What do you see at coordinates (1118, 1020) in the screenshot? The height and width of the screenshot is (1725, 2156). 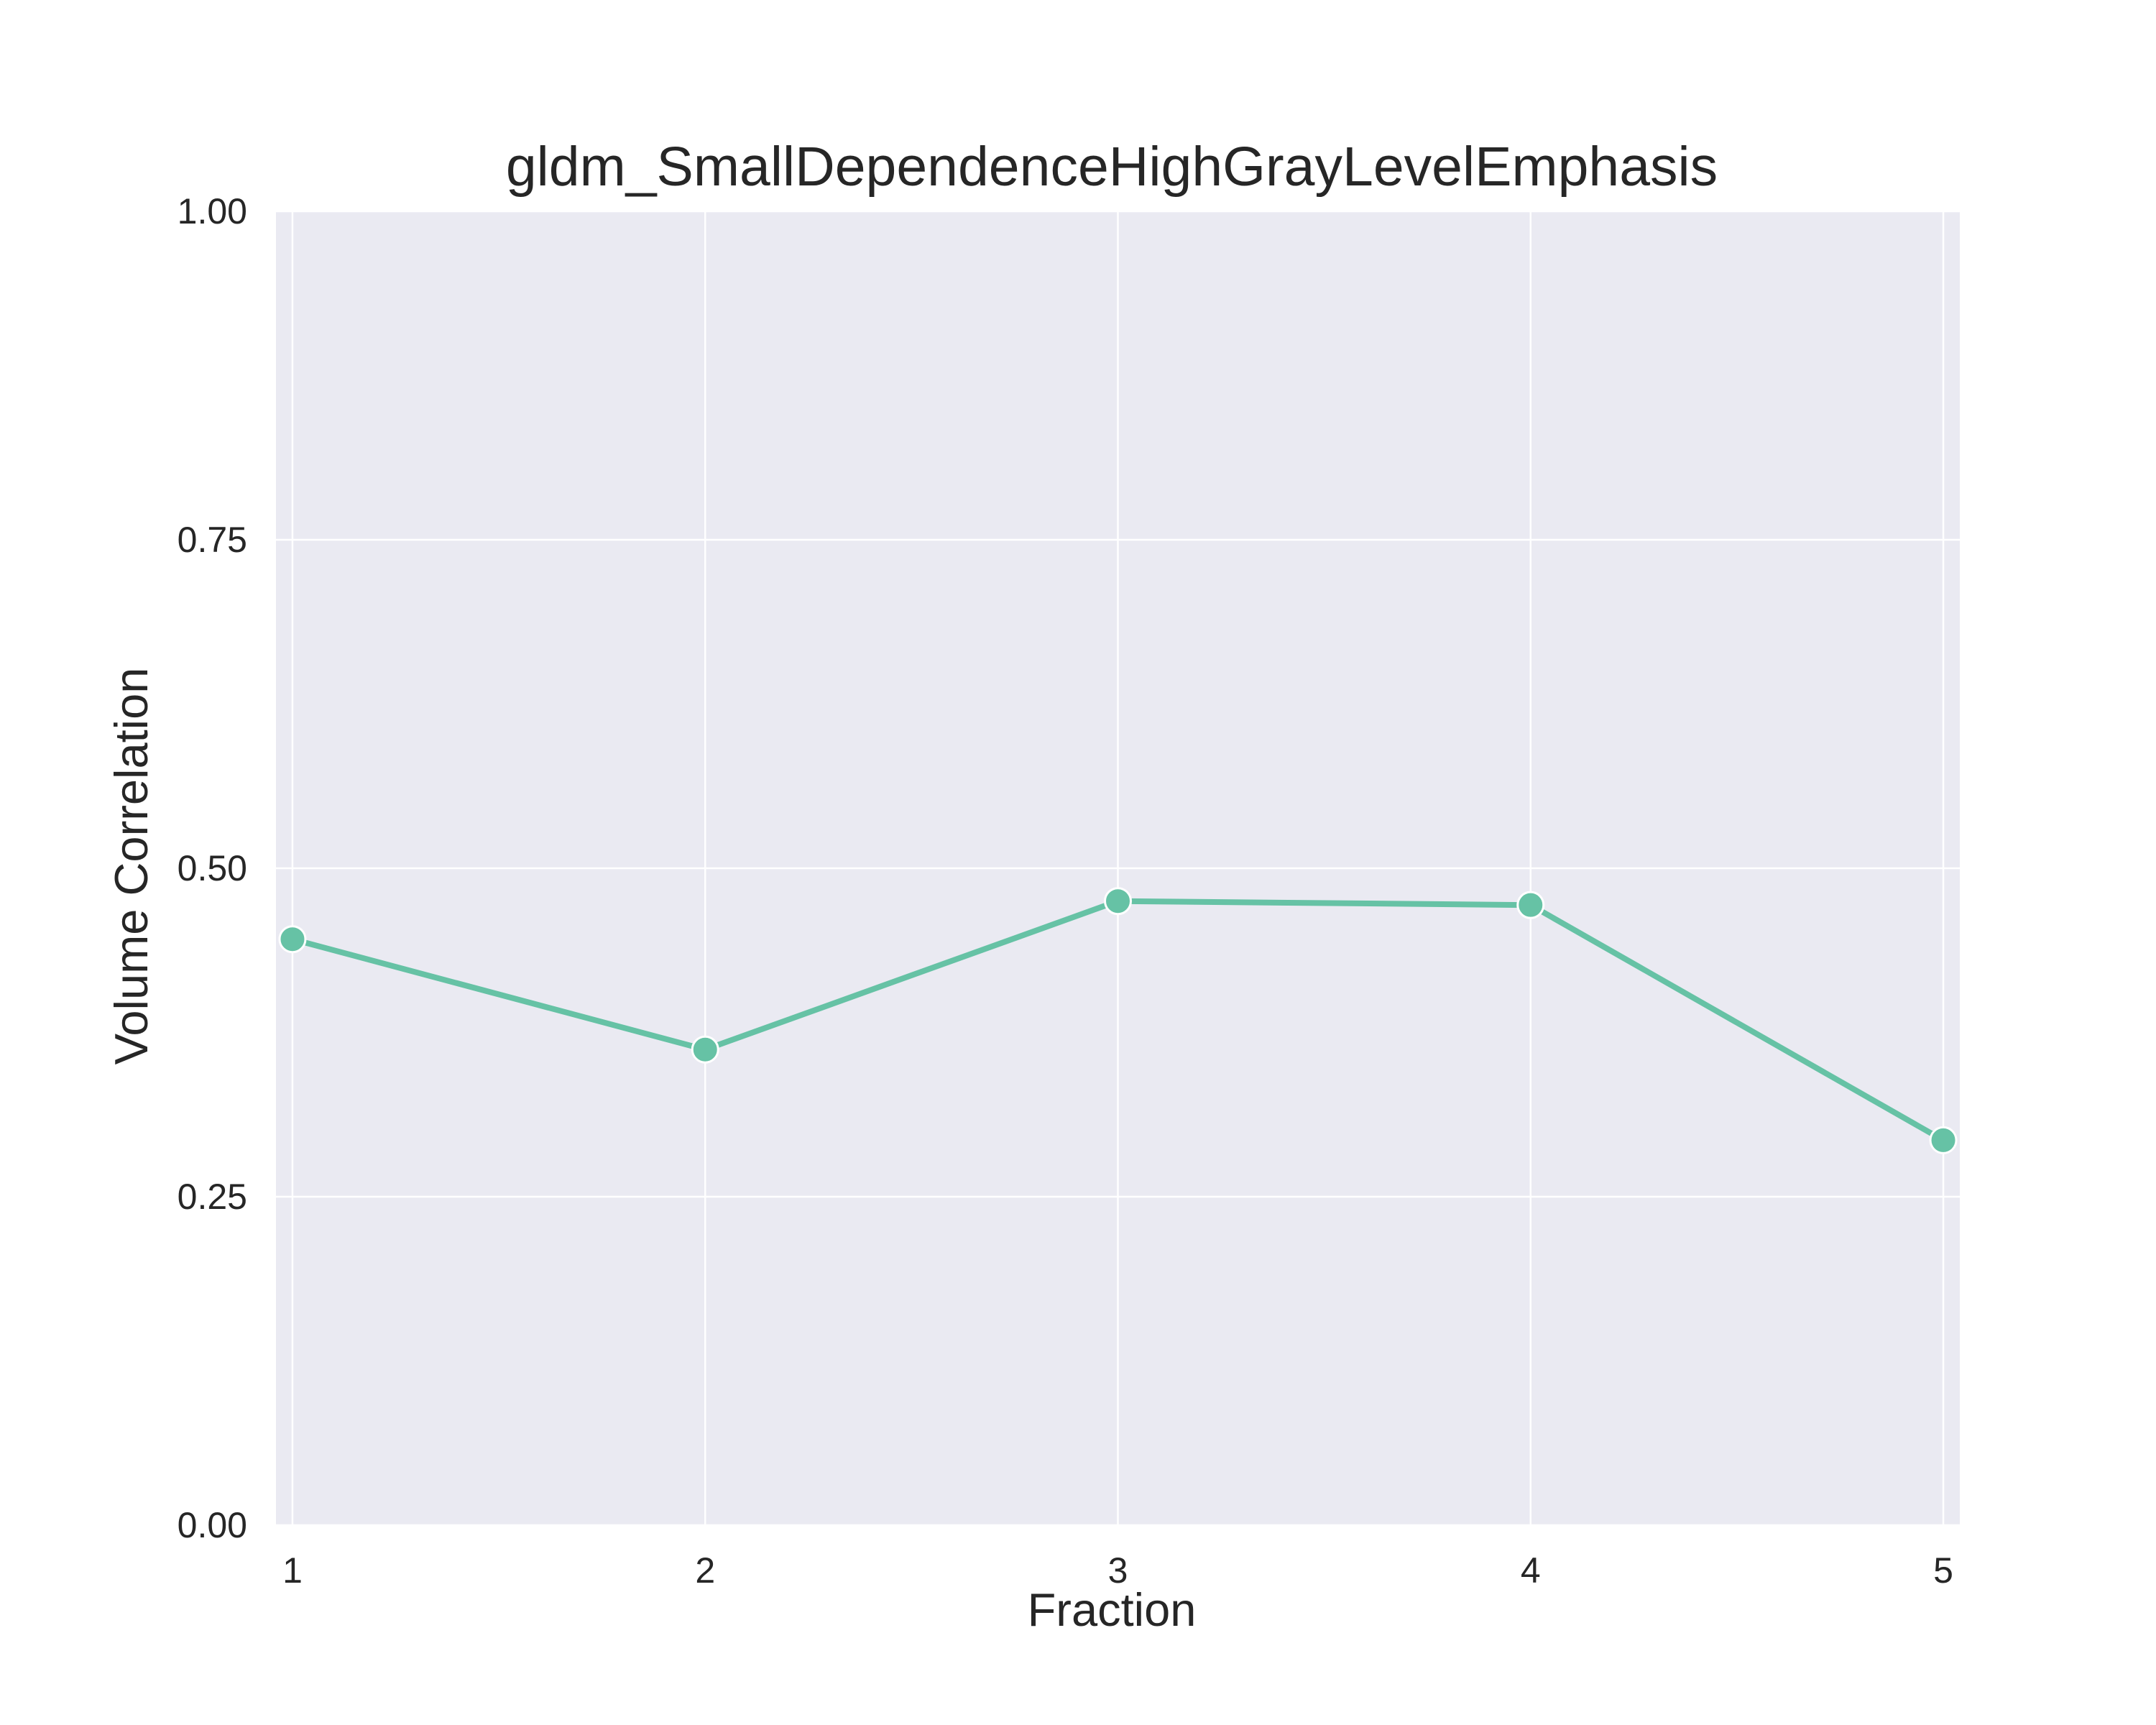 I see `series-layer` at bounding box center [1118, 1020].